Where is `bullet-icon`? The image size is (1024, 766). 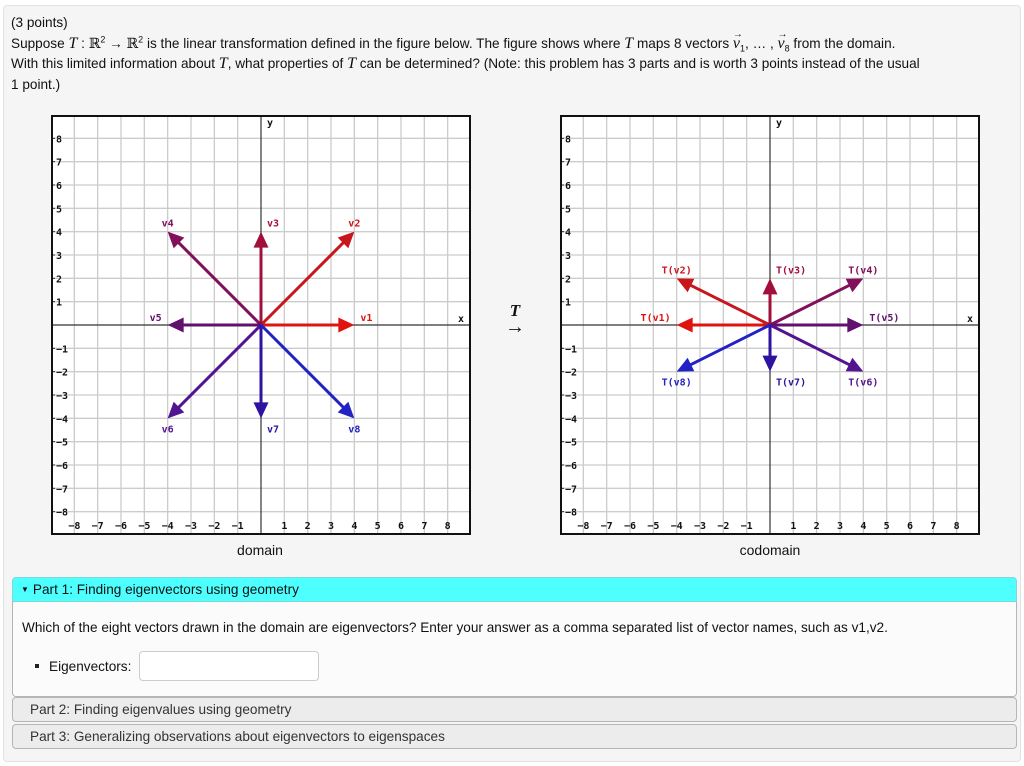
bullet-icon is located at coordinates (37, 666).